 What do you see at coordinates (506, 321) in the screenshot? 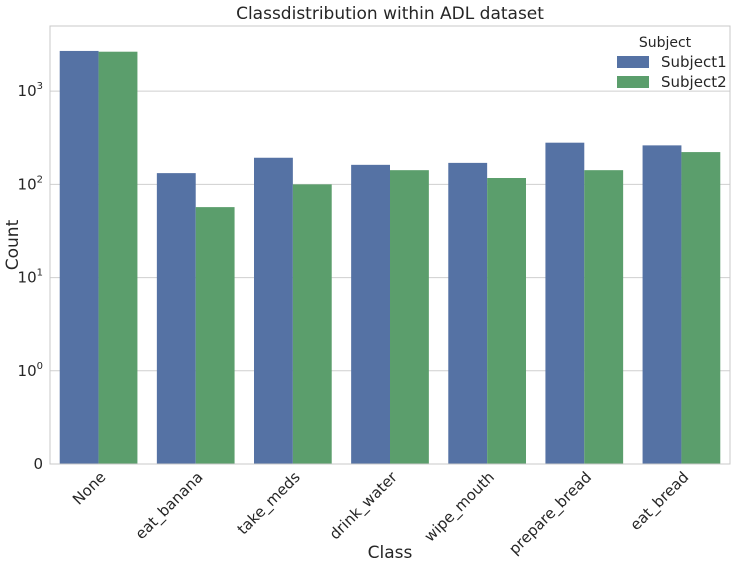
I see `bar-subject2-wipe-mouth` at bounding box center [506, 321].